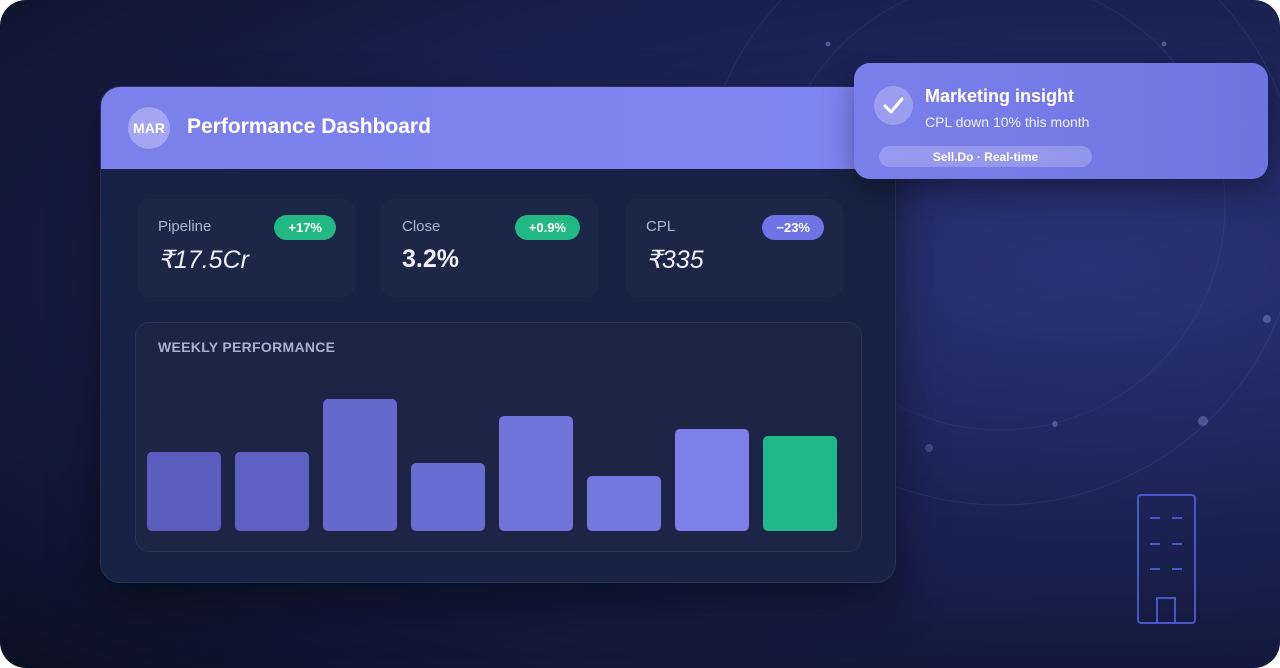 Image resolution: width=1280 pixels, height=668 pixels. I want to click on check-icon, so click(893, 105).